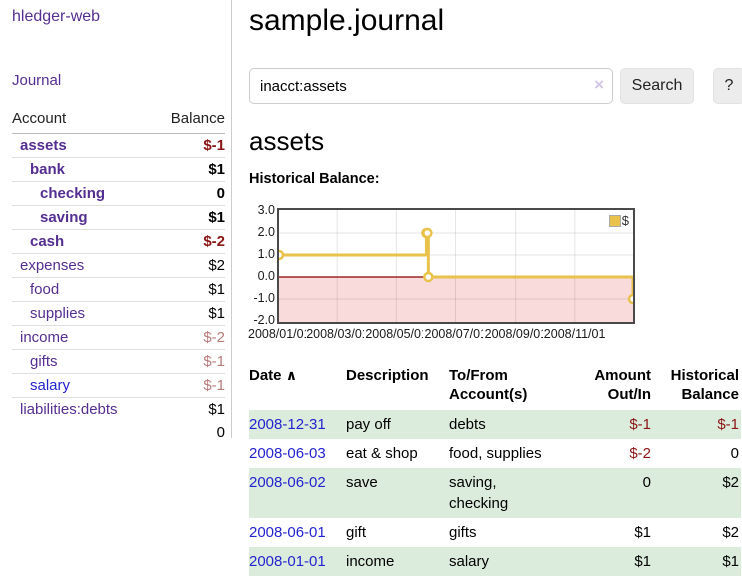 This screenshot has width=742, height=582. Describe the element at coordinates (82, 120) in the screenshot. I see `accounts-header-account: Account` at that location.